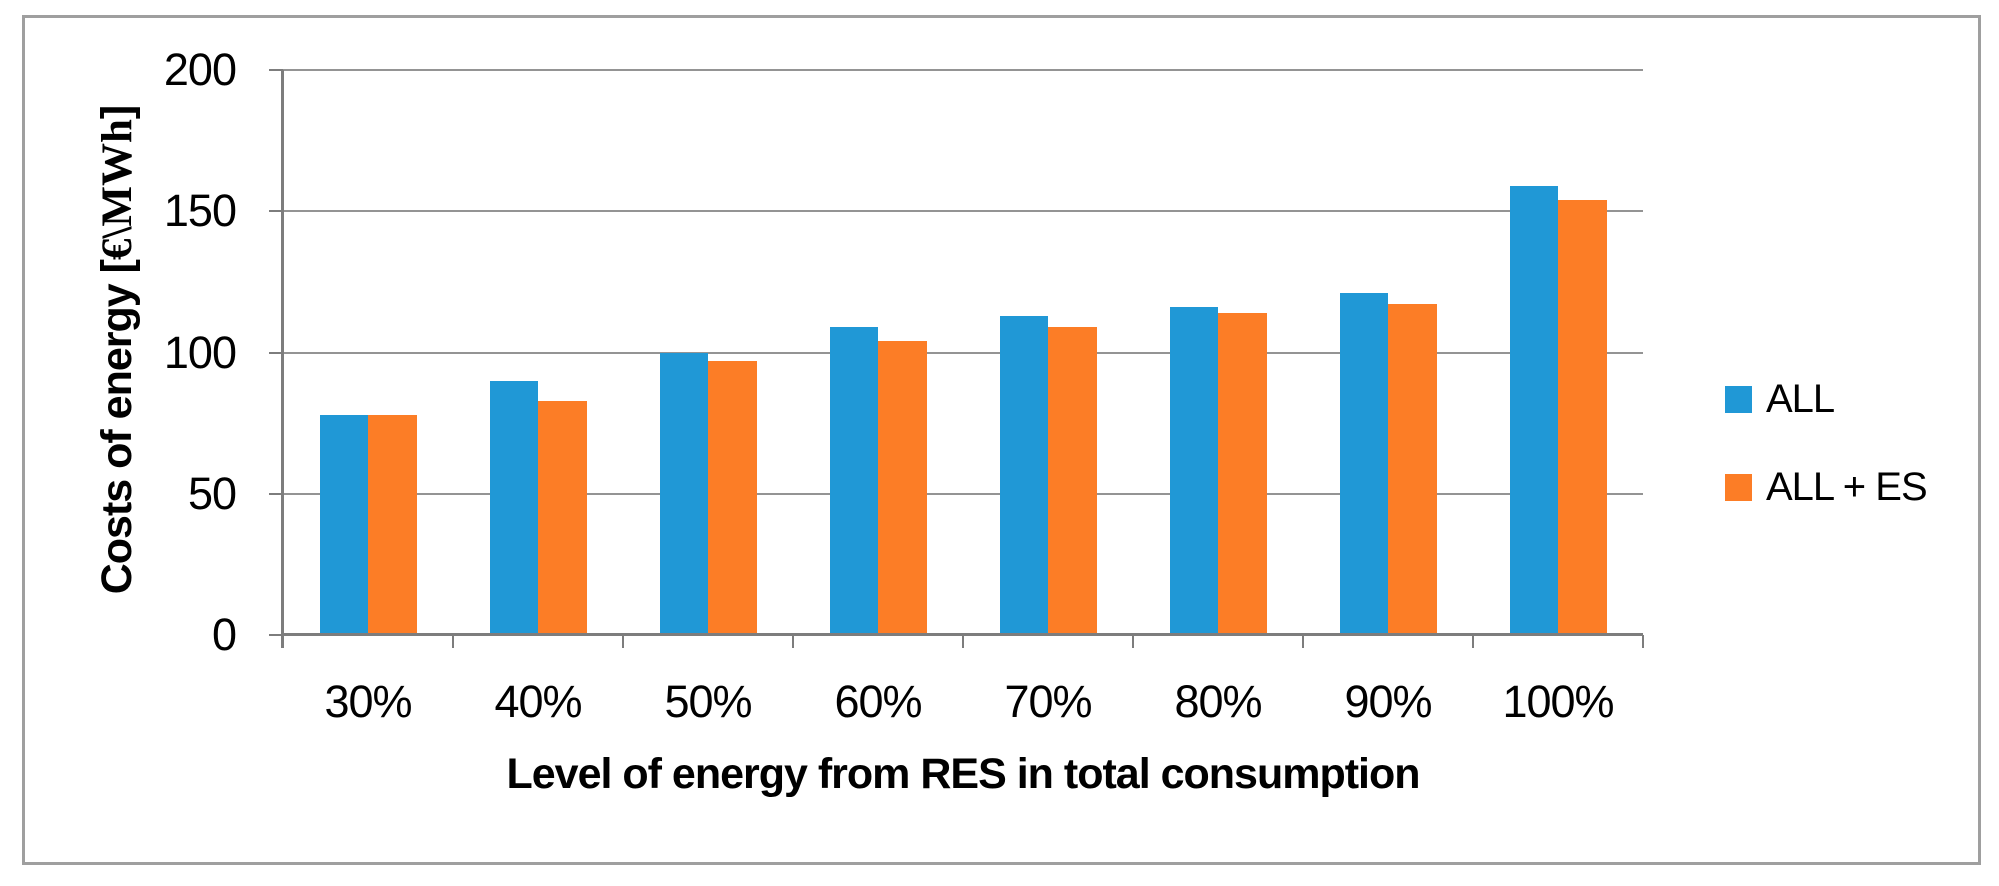 The height and width of the screenshot is (886, 1999). I want to click on legend-swatch-all-es, so click(1738, 487).